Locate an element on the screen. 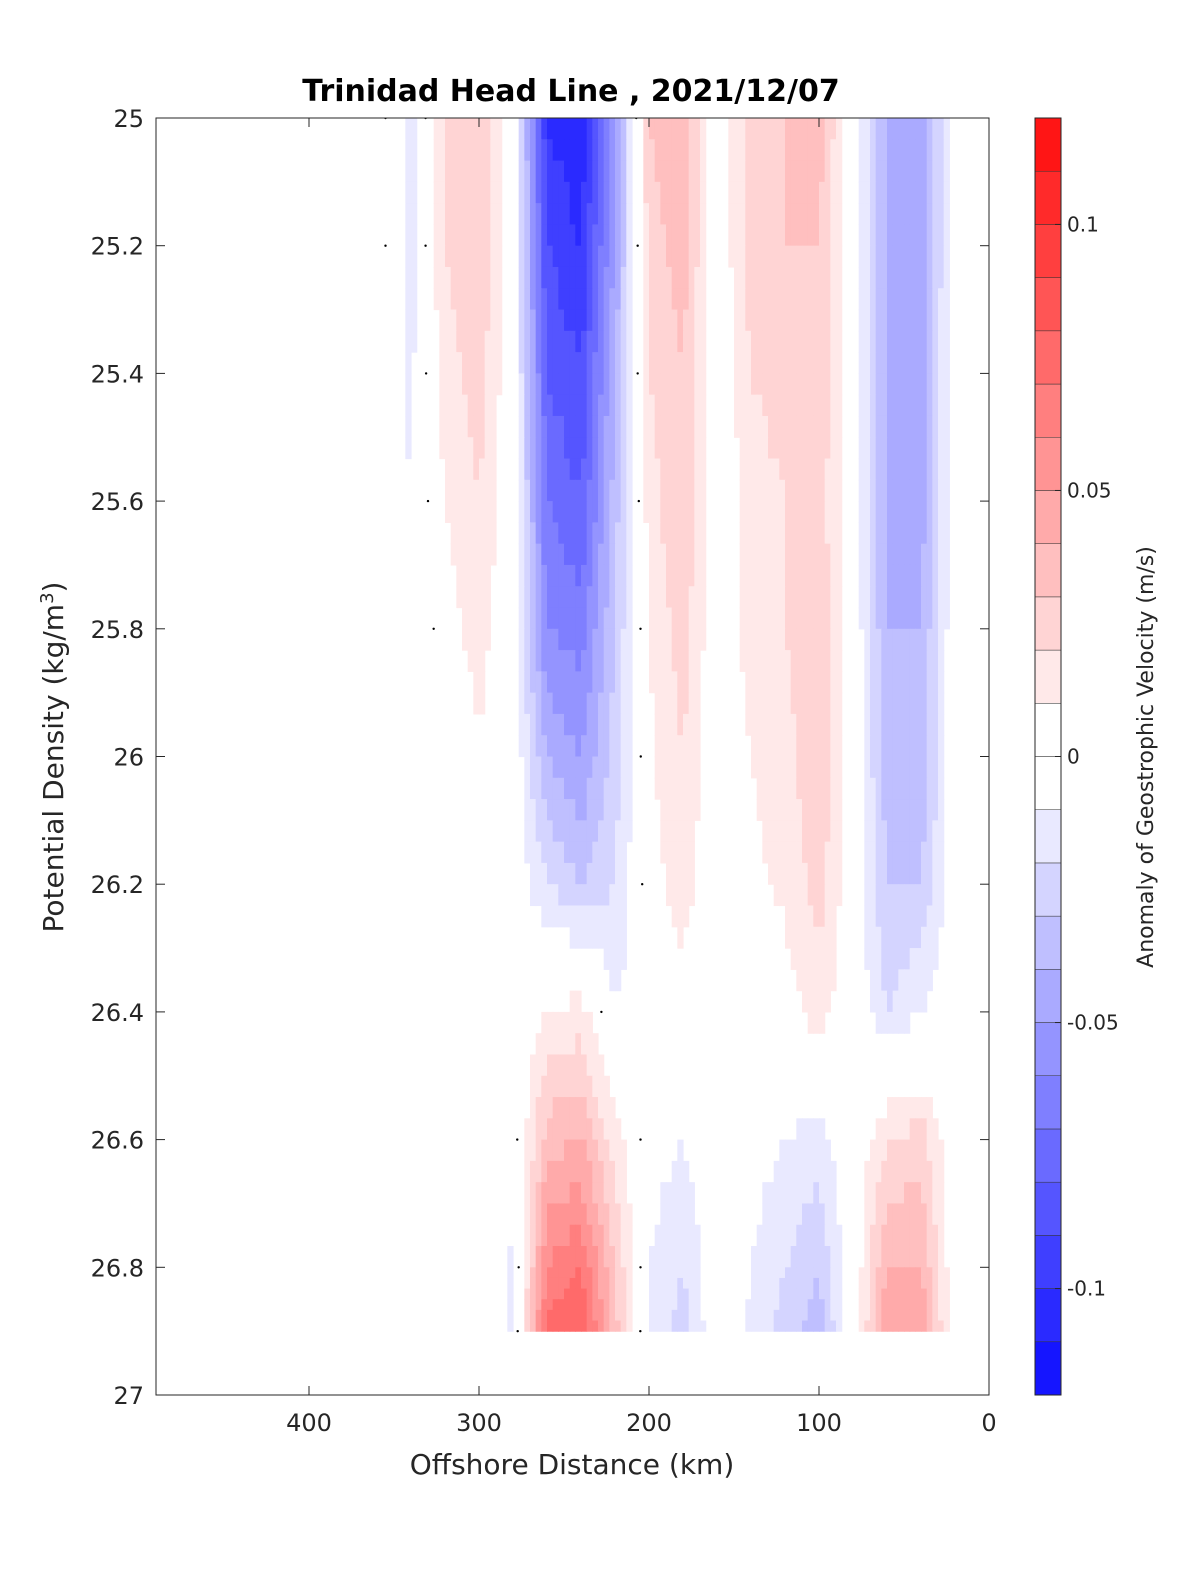  colorbar-tick-label: -0.05 is located at coordinates (1093, 1023).